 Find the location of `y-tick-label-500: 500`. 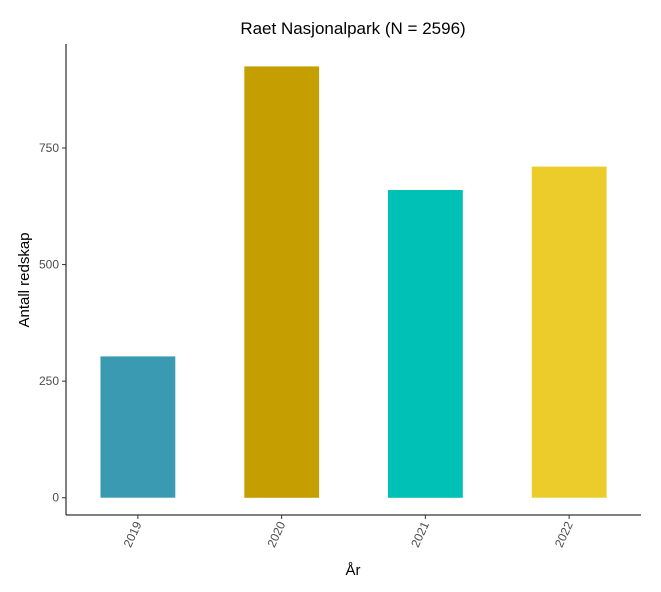

y-tick-label-500: 500 is located at coordinates (49, 265).